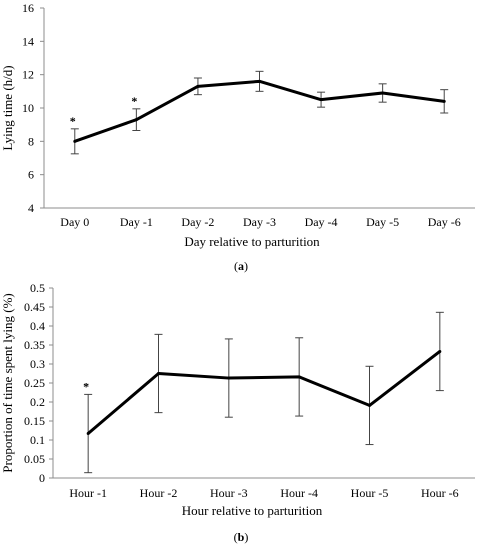  Describe the element at coordinates (259, 222) in the screenshot. I see `x-tick-label: Day -3` at that location.